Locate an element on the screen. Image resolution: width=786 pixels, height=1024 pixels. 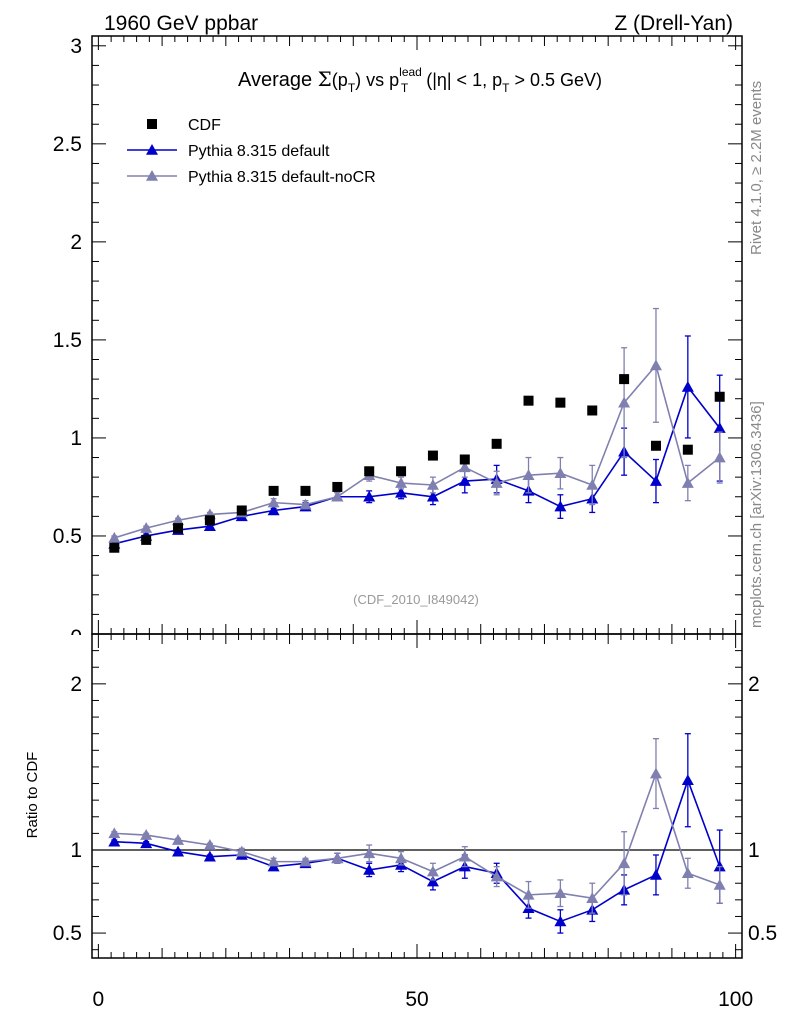
title-part-2: (p is located at coordinates (340, 80).